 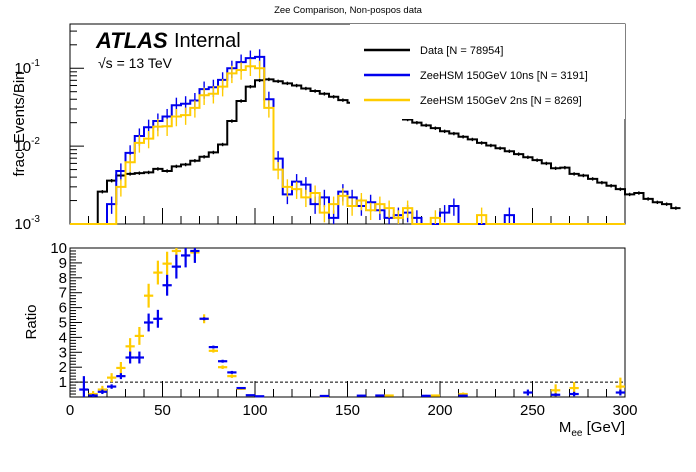 I want to click on legend-label: ZeeHSM 150GeV 10ns [N = 3191], so click(x=504, y=76).